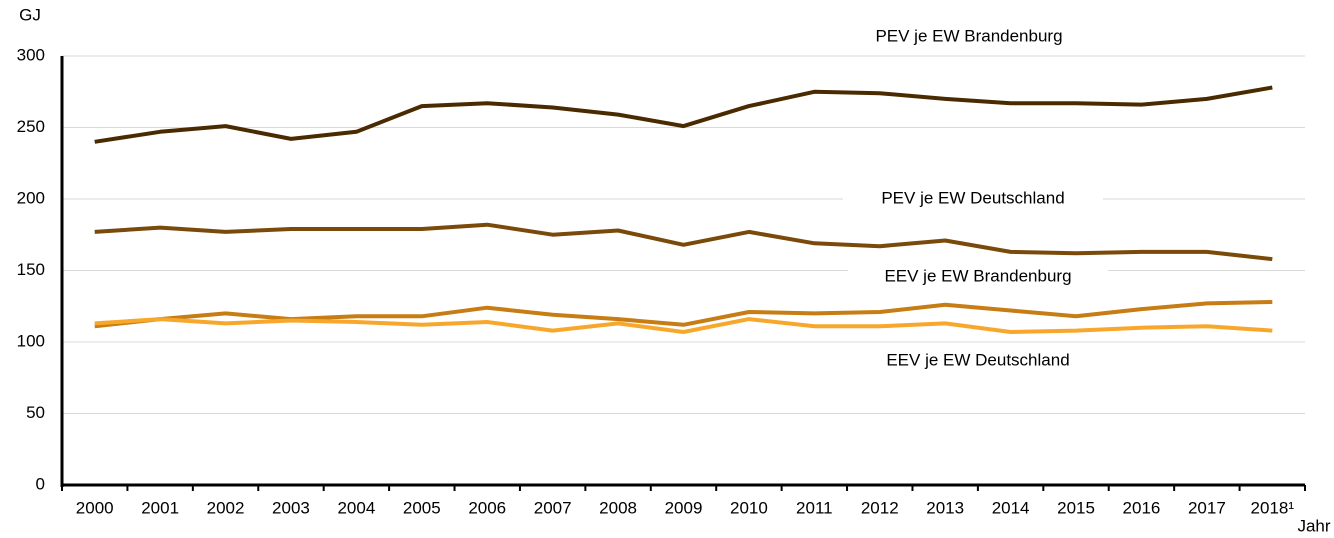  Describe the element at coordinates (1313, 525) in the screenshot. I see `x-axis-label: Jahr` at that location.